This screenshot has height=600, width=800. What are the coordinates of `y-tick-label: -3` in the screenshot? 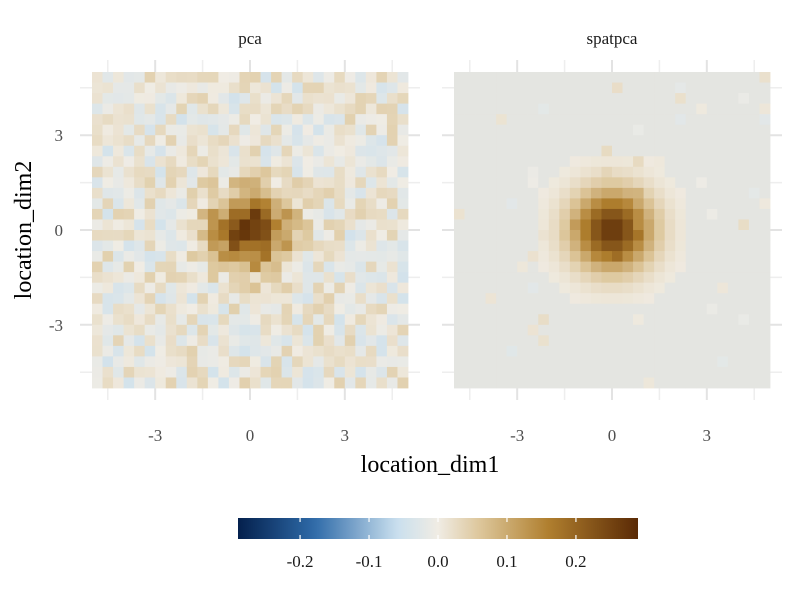 It's located at (56, 325).